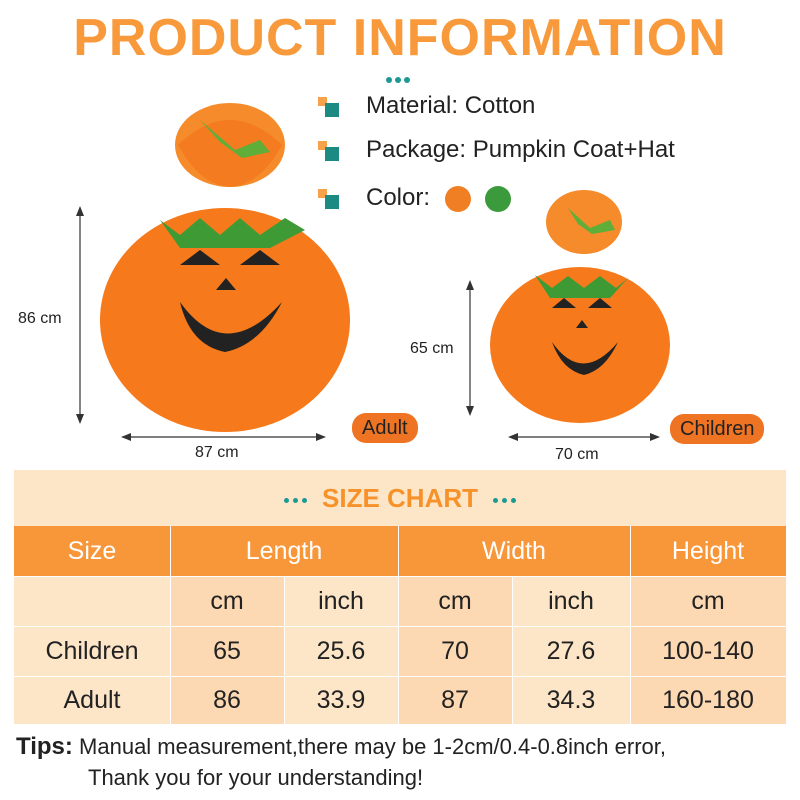 This screenshot has width=800, height=800. I want to click on package-text: Package: Pumpkin Coat+Hat, so click(520, 149).